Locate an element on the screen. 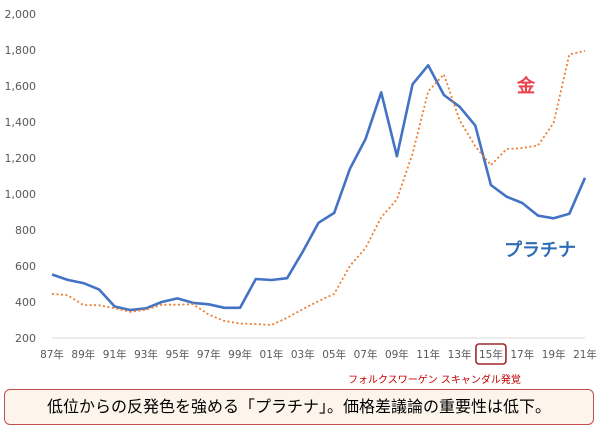 This screenshot has height=429, width=600. x-tick-label: 09年 is located at coordinates (397, 354).